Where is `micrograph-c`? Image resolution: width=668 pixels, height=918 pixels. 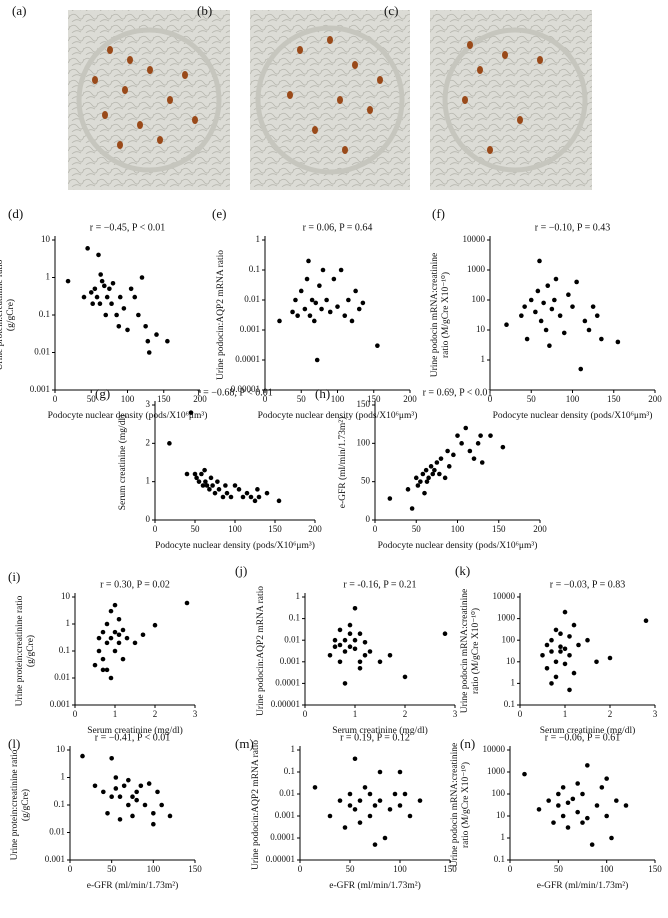
micrograph-c is located at coordinates (511, 100).